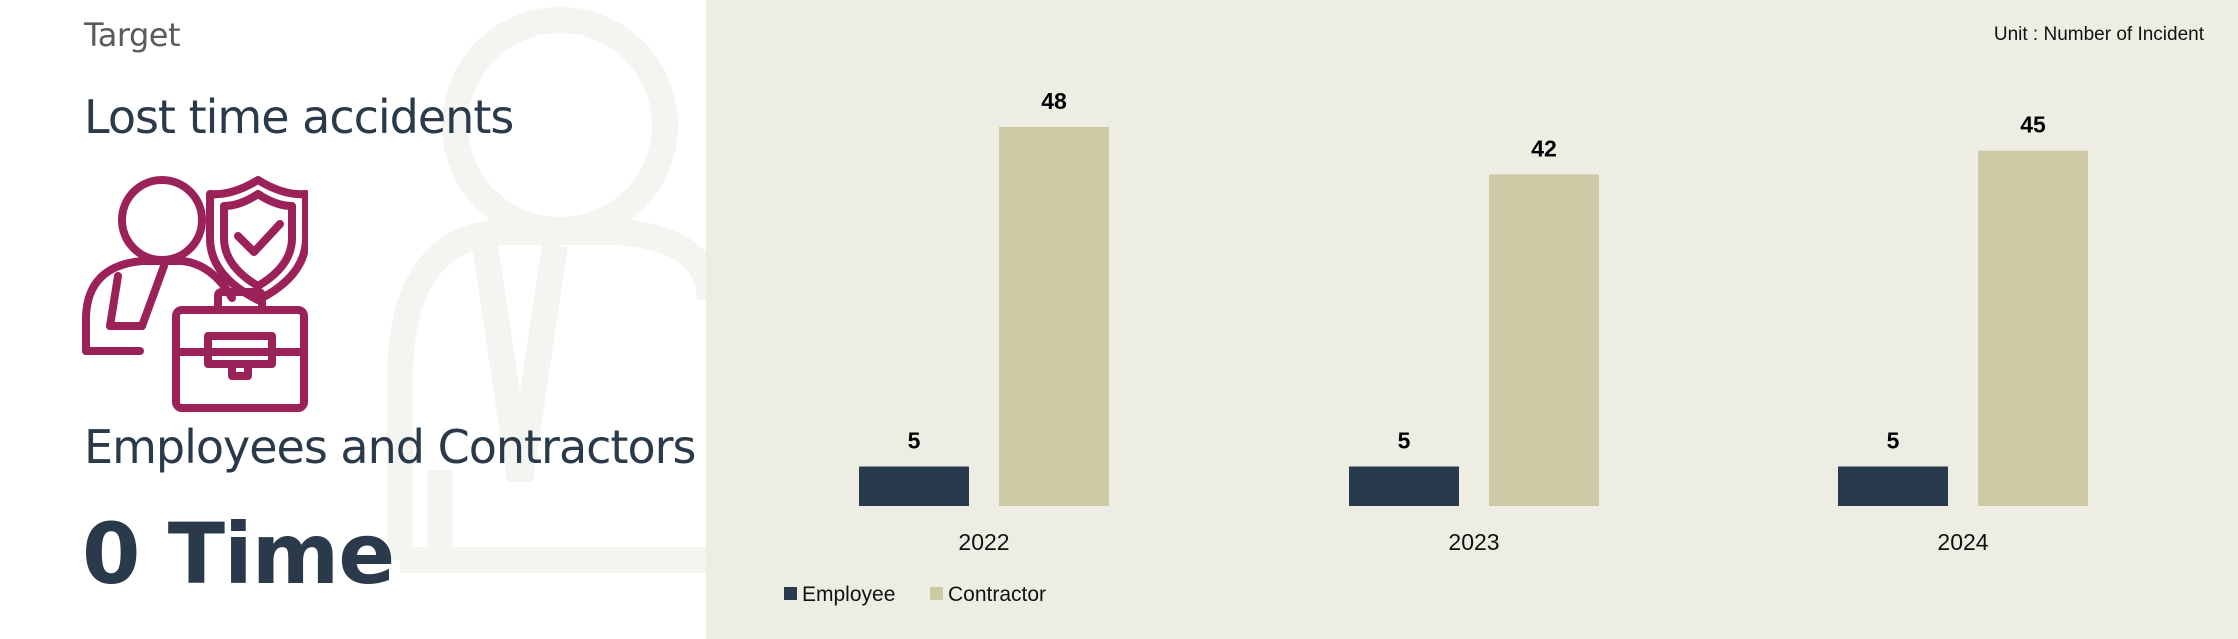 This screenshot has width=2238, height=639. I want to click on target-value: 0 Time, so click(238, 554).